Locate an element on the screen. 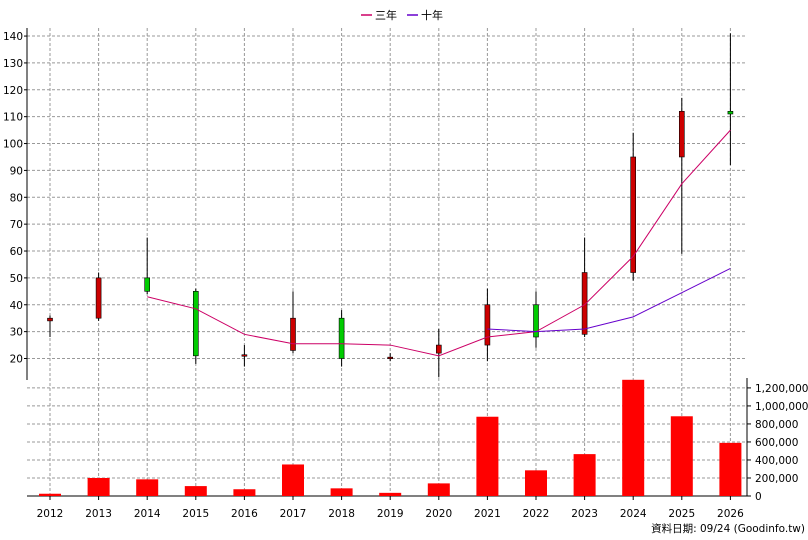  x-tick-label: 2022 is located at coordinates (536, 514).